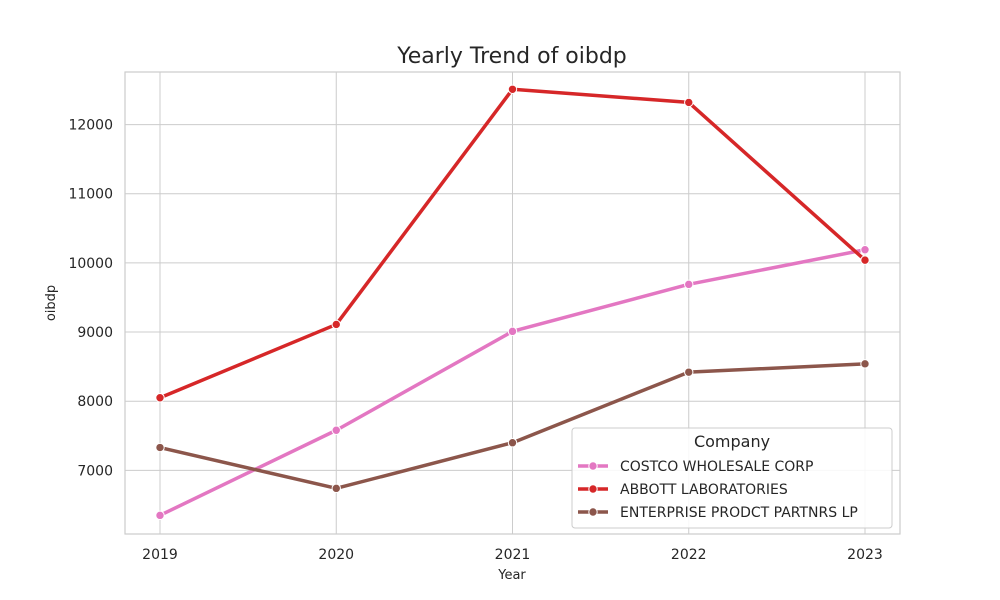  What do you see at coordinates (90, 299) in the screenshot?
I see `y-axis-ticks: 7000 8000 9000 10000 11000 12000` at bounding box center [90, 299].